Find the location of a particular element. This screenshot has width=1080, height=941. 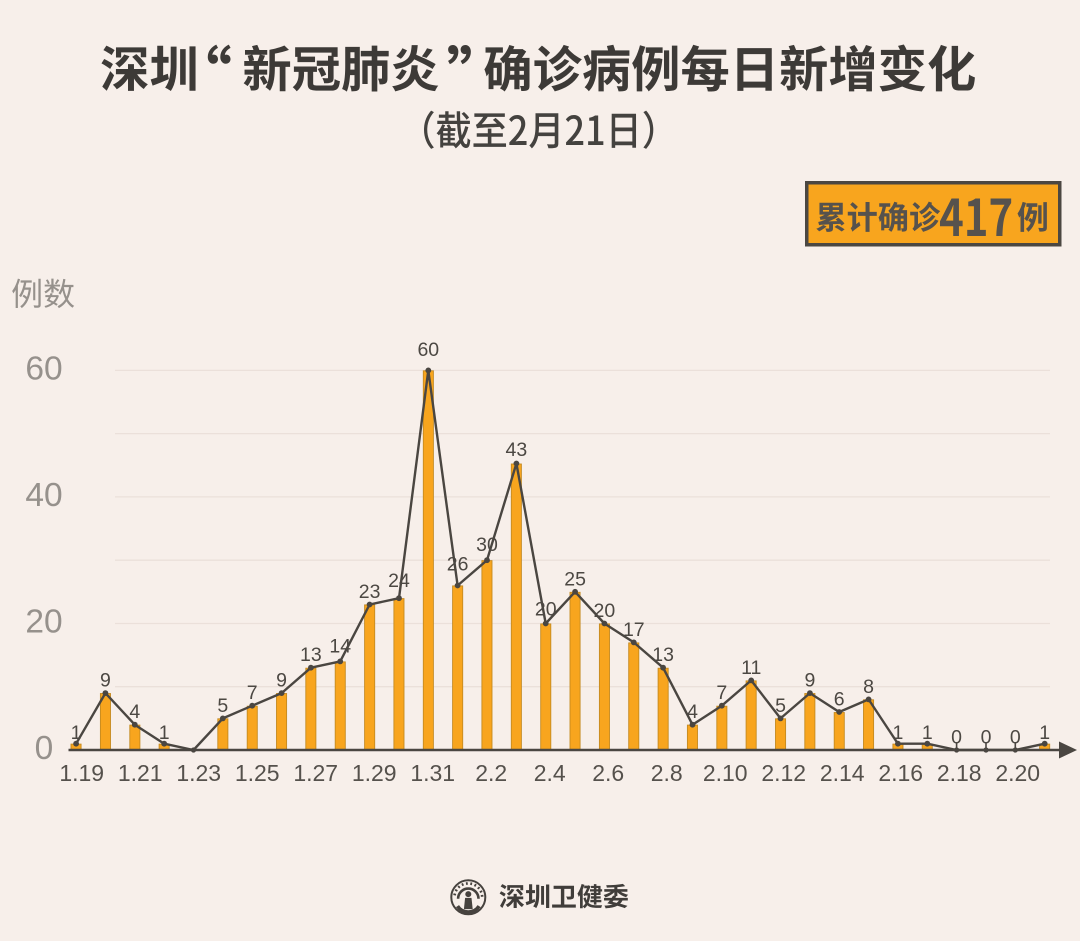

svg-text: 1.25 is located at coordinates (257, 773).